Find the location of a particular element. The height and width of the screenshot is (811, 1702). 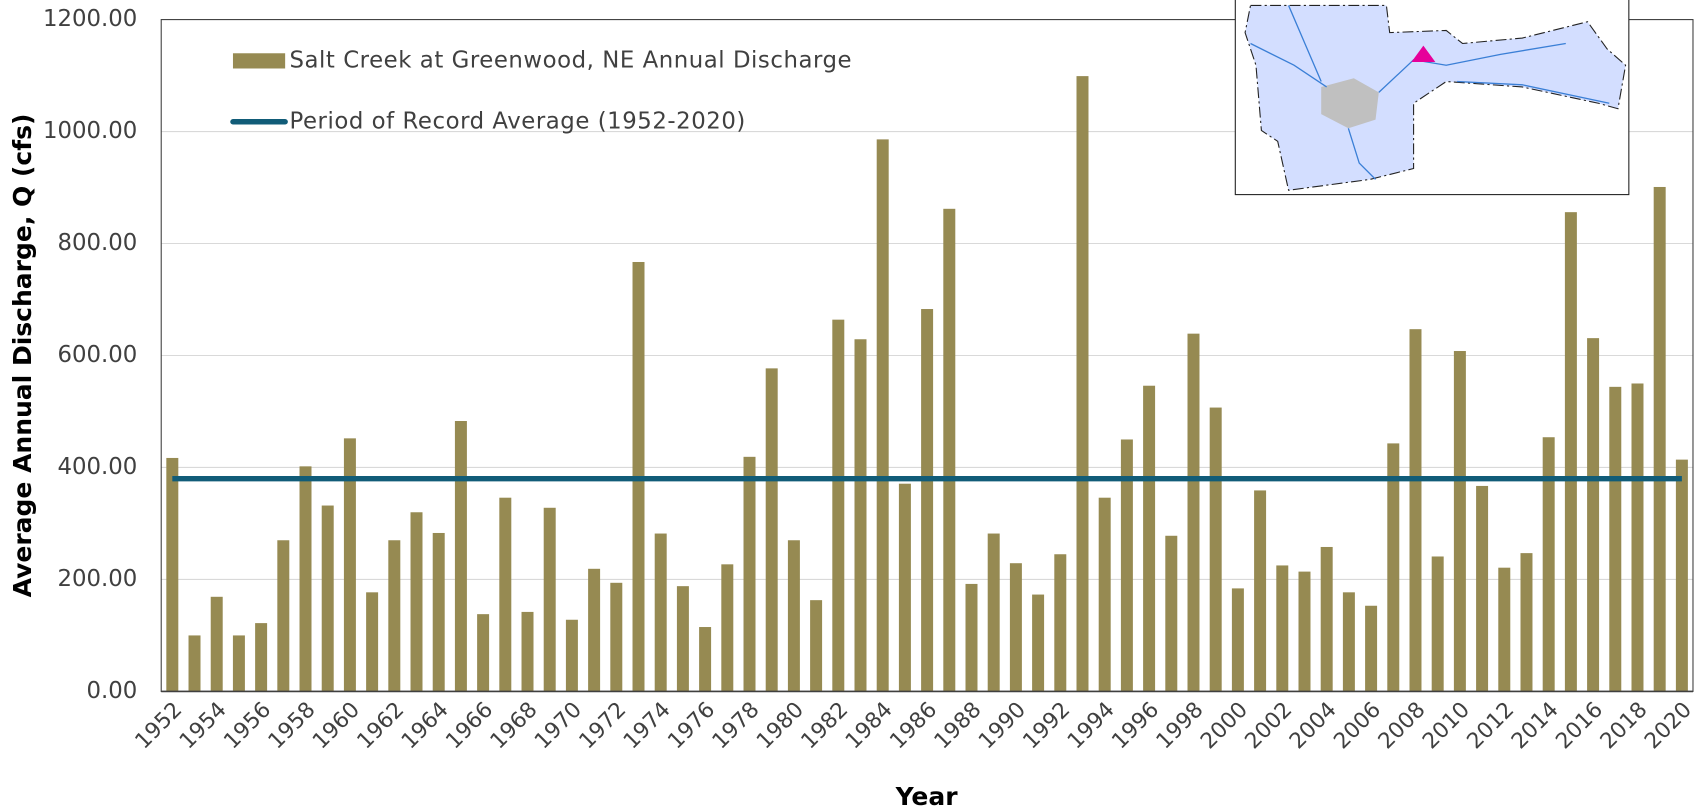

x-tick-label: 2018 is located at coordinates (1624, 725).